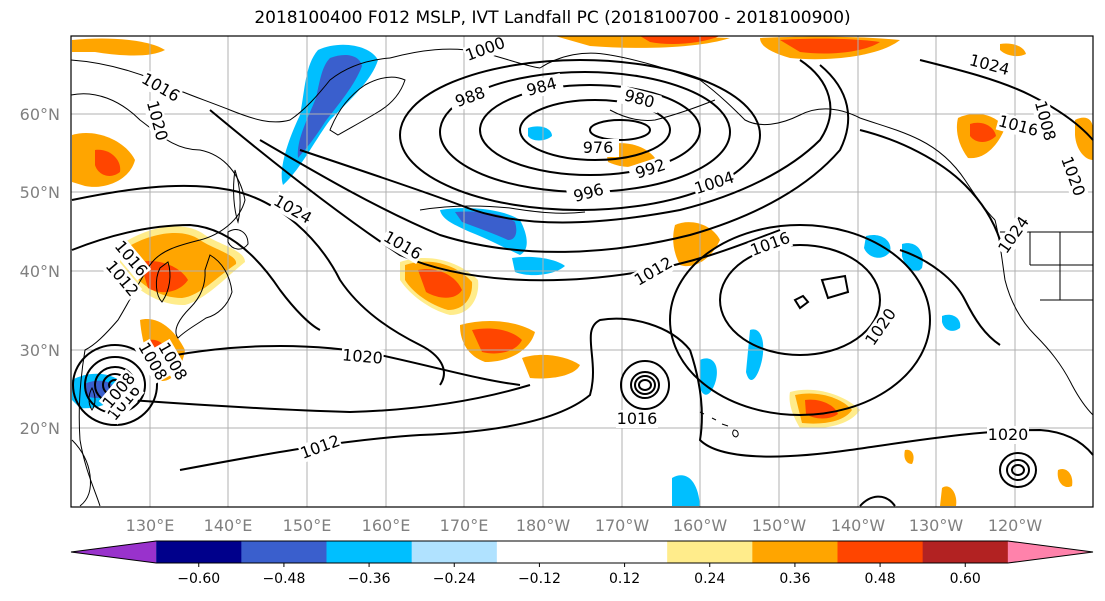 The image size is (1105, 601). Describe the element at coordinates (879, 579) in the screenshot. I see `colorbar-tick-label: 0.48` at that location.